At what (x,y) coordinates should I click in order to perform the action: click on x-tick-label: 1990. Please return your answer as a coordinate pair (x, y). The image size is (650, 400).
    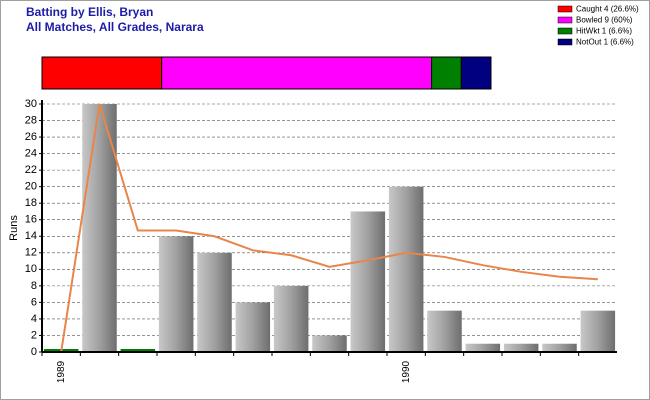
    Looking at the image, I should click on (406, 371).